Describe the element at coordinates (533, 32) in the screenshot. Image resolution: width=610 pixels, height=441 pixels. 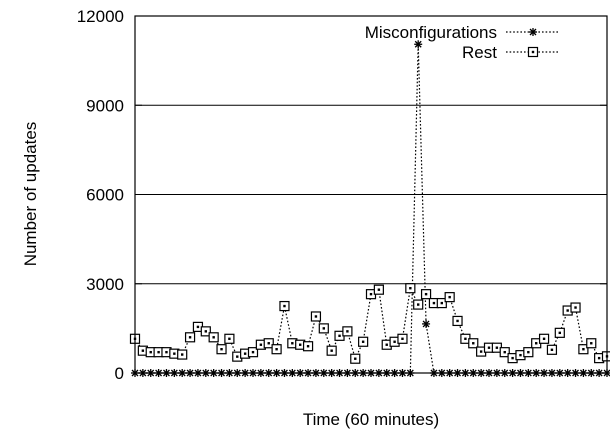
I see `legend-marker-misconfigurations` at that location.